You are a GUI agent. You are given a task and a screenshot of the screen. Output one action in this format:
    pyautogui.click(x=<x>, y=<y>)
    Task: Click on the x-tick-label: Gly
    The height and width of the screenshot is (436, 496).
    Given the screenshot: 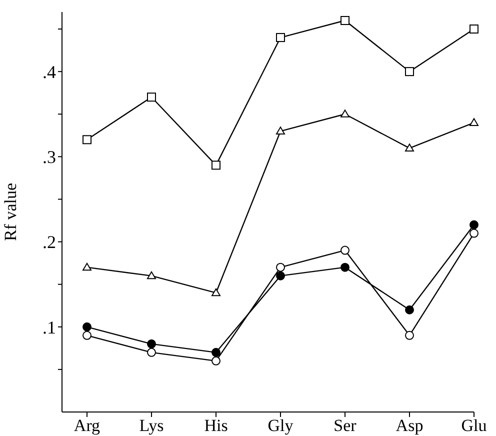 What is the action you would take?
    pyautogui.click(x=281, y=426)
    